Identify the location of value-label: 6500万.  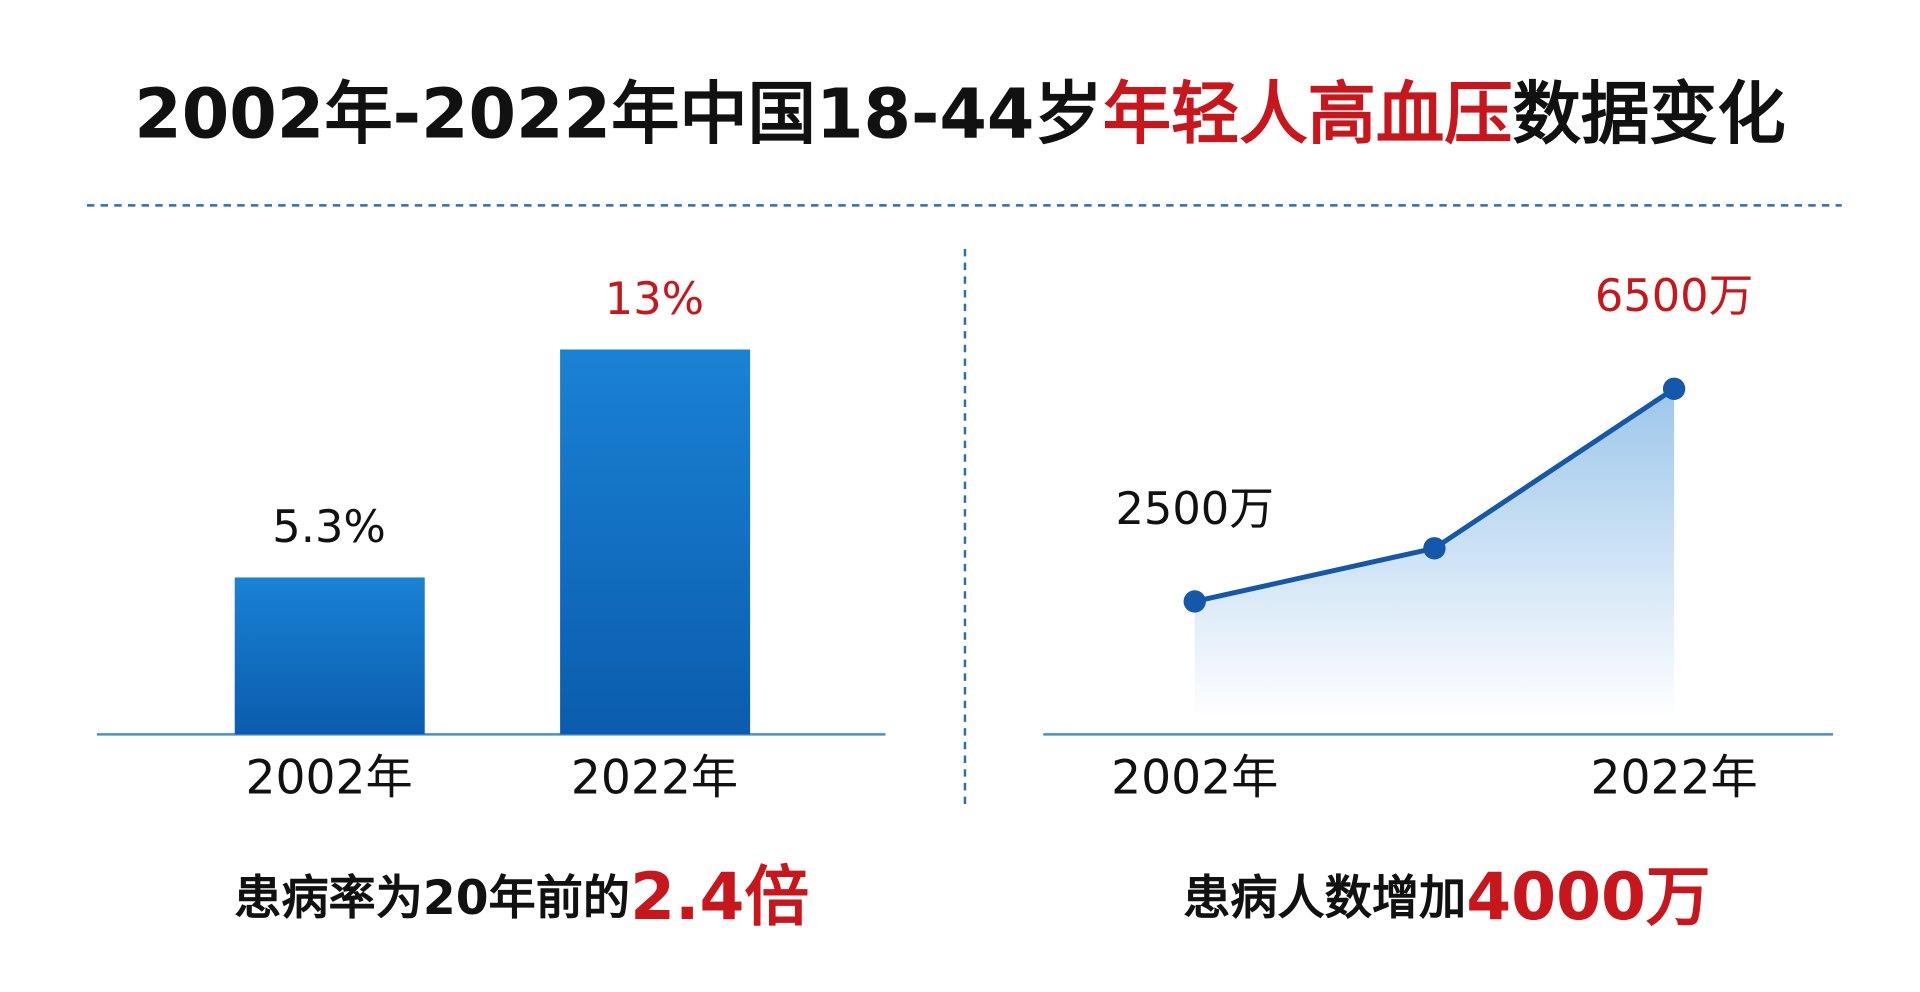
(1674, 295).